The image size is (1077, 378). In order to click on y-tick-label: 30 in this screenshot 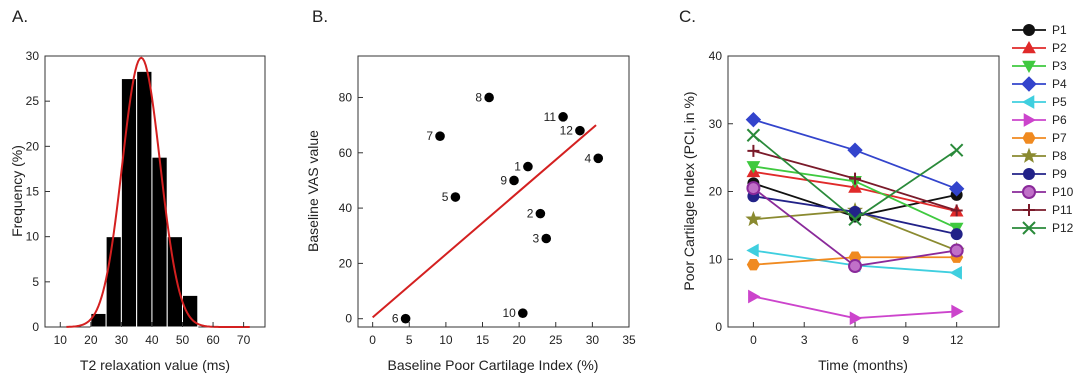, I will do `click(716, 124)`.